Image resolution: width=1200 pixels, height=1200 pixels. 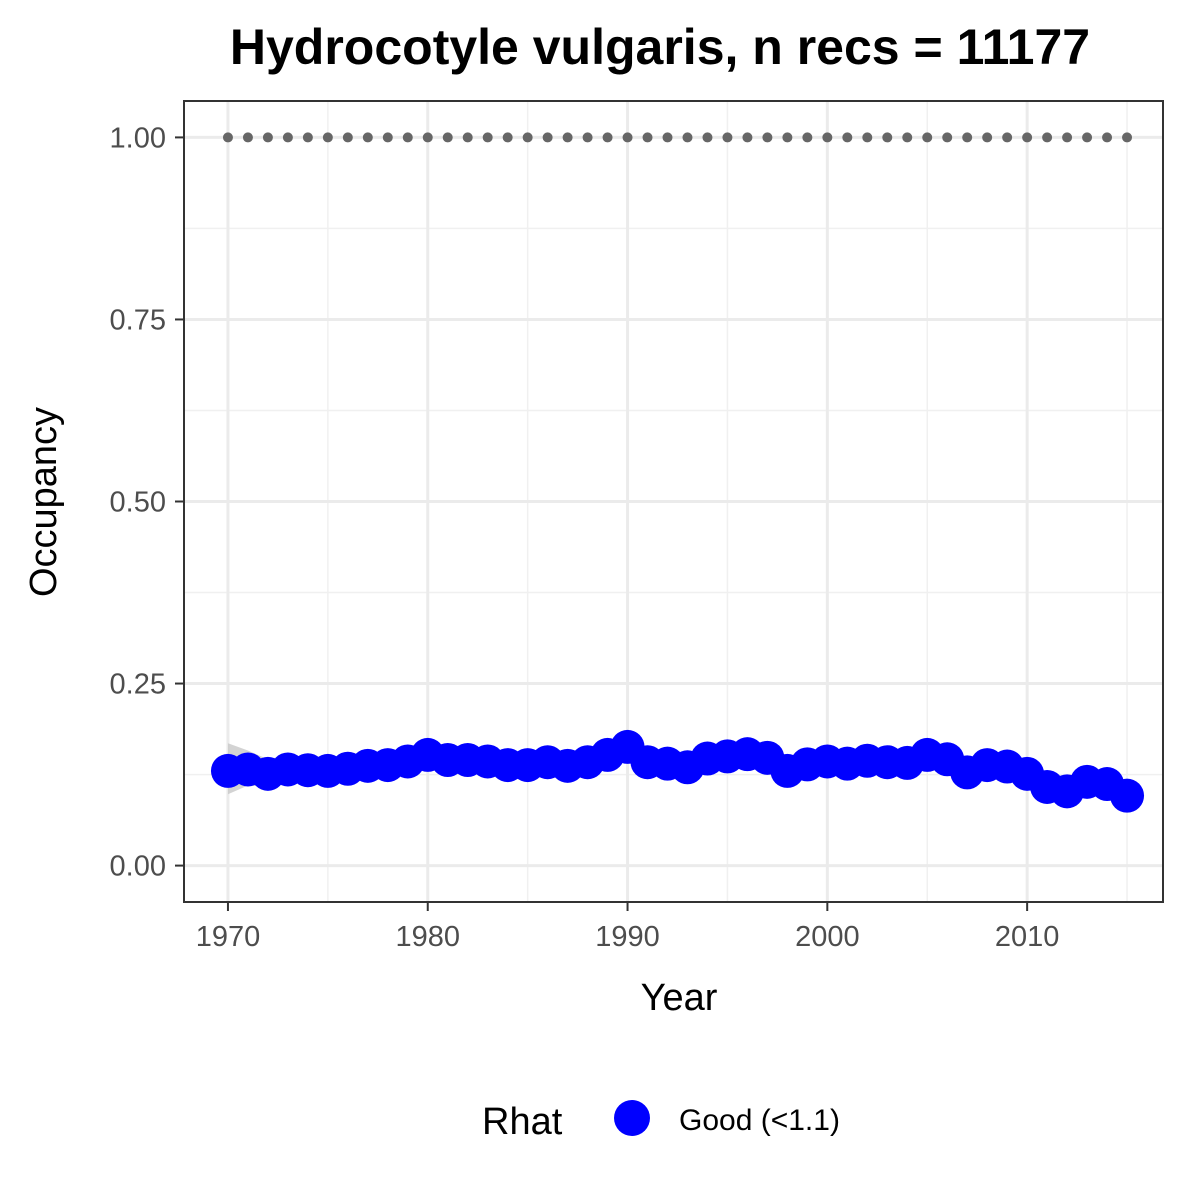 I want to click on y-axis-title: Occupancy, so click(x=44, y=502).